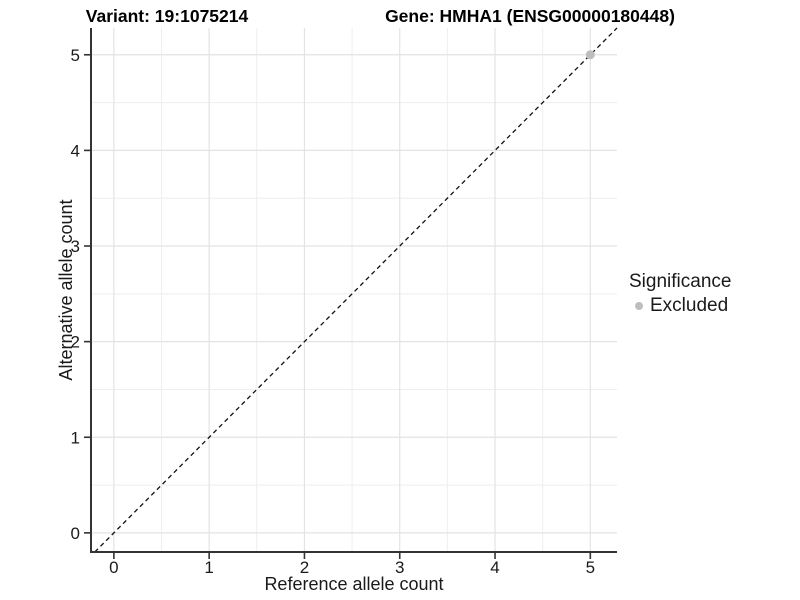  I want to click on x-tick-label: 3, so click(399, 567).